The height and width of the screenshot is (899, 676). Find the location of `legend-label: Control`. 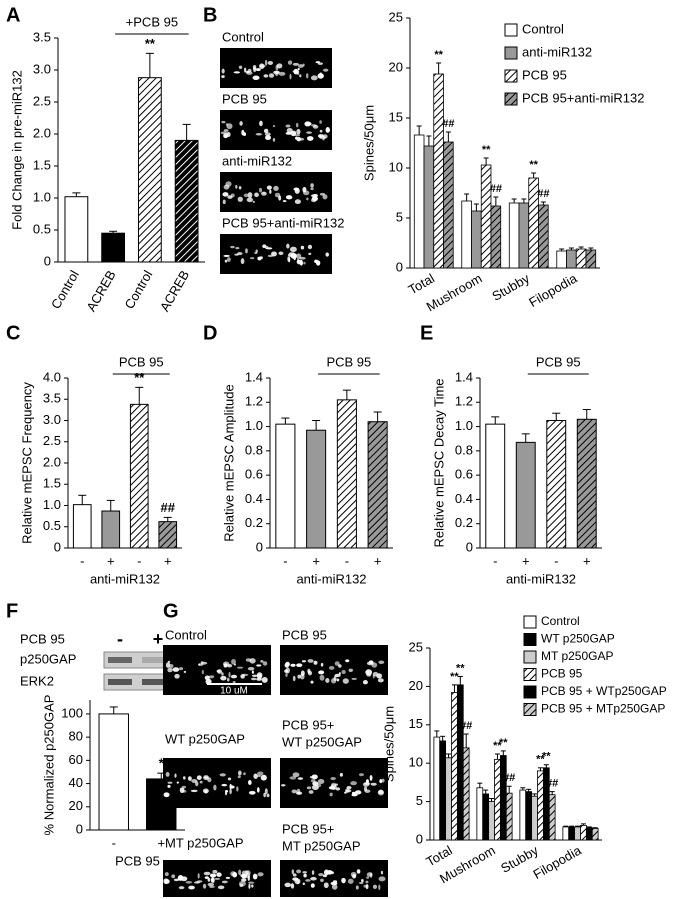

legend-label: Control is located at coordinates (560, 621).